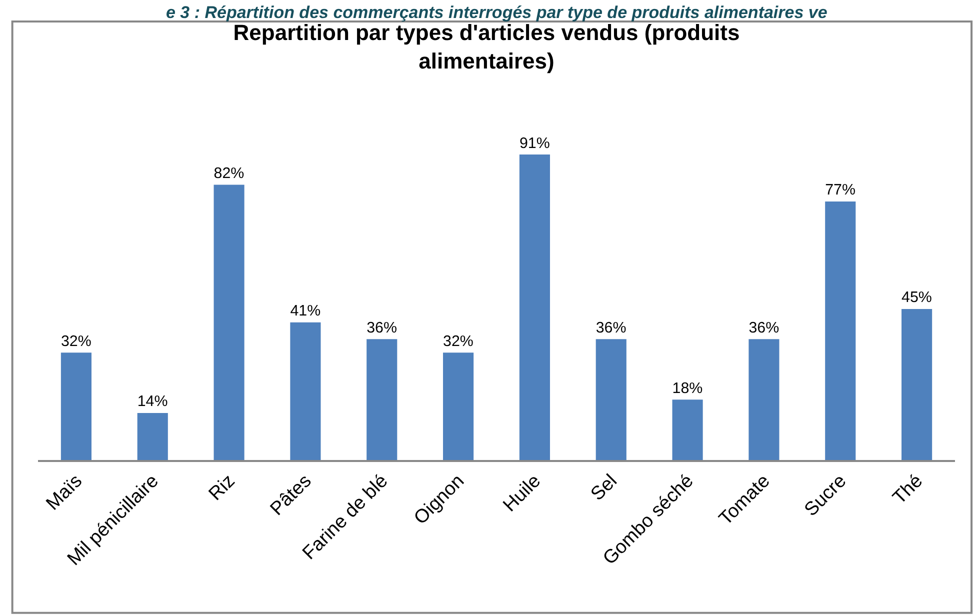  What do you see at coordinates (604, 487) in the screenshot?
I see `x-tick-label: Sel` at bounding box center [604, 487].